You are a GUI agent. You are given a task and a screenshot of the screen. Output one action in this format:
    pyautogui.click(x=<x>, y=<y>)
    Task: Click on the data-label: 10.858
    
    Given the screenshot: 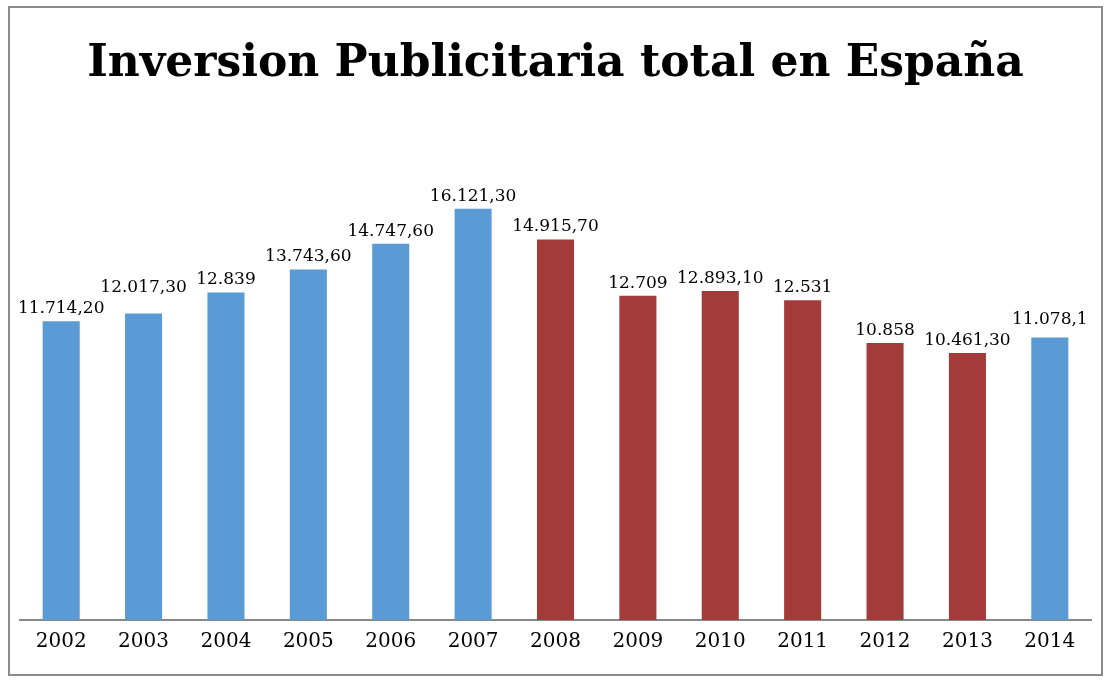 What is the action you would take?
    pyautogui.click(x=885, y=328)
    